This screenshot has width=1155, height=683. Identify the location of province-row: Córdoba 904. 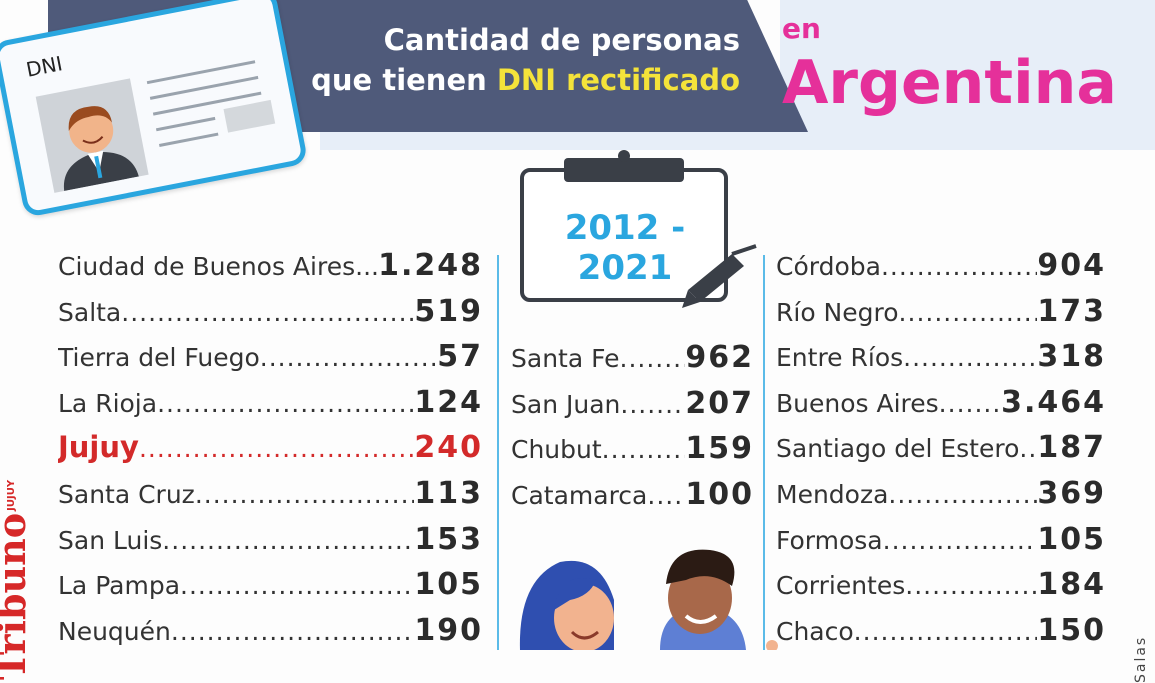
(941, 266).